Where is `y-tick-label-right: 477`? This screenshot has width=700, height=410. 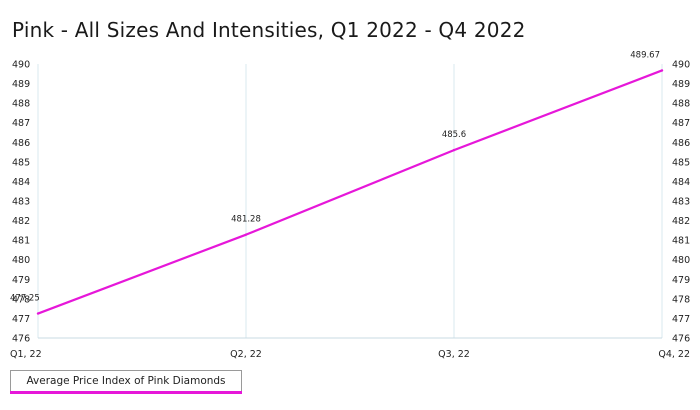 y-tick-label-right: 477 is located at coordinates (681, 319).